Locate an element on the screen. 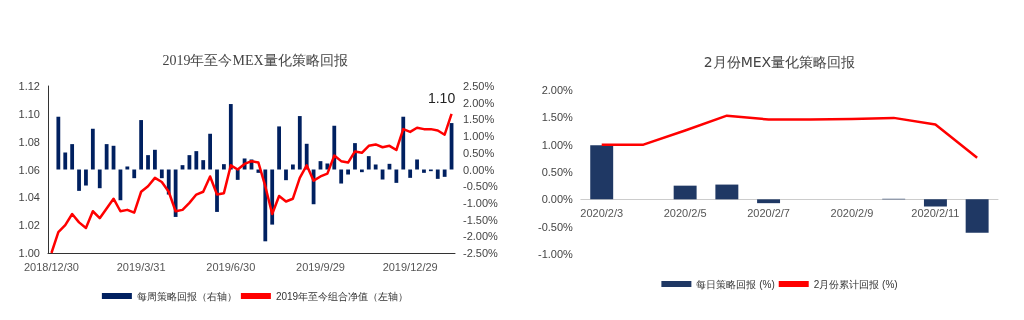 The height and width of the screenshot is (320, 1024). x-tick-label: 2020/2/5 is located at coordinates (685, 212).